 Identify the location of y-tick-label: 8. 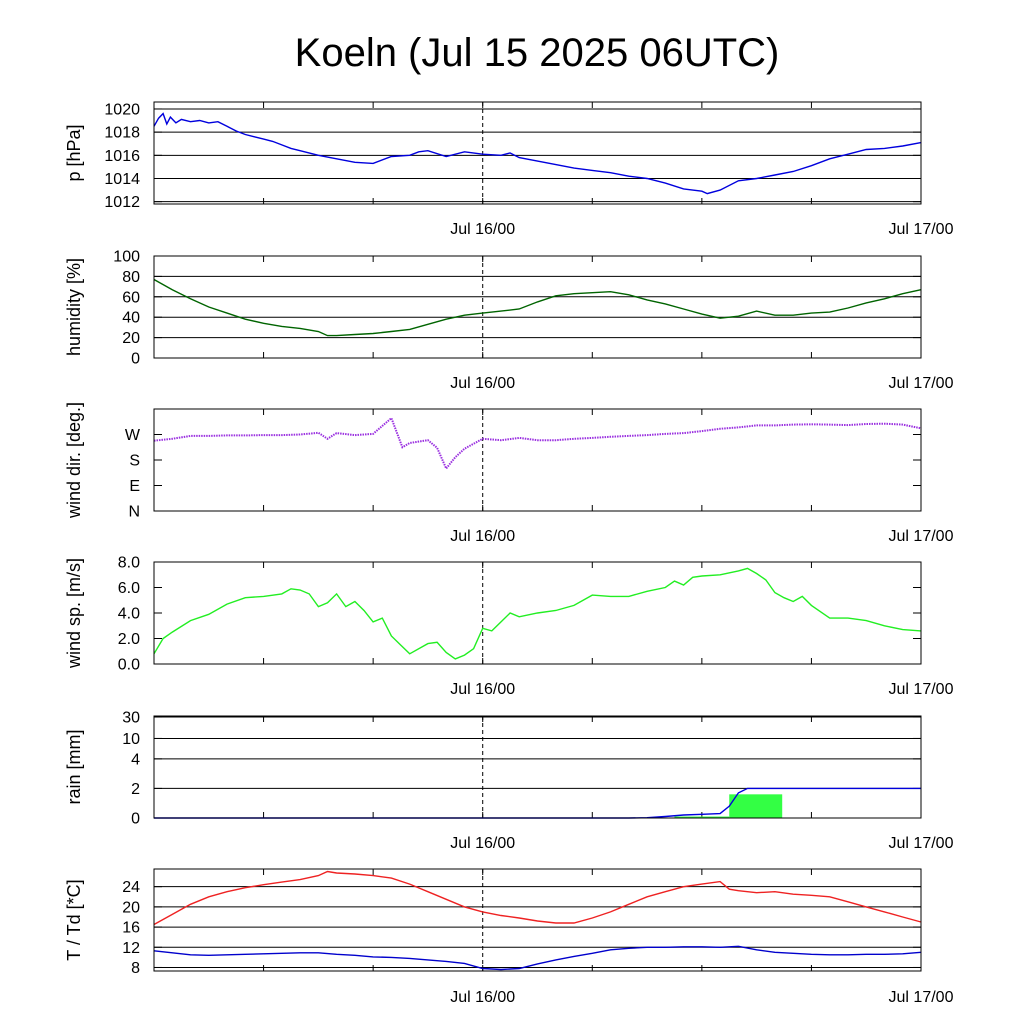
(135, 968).